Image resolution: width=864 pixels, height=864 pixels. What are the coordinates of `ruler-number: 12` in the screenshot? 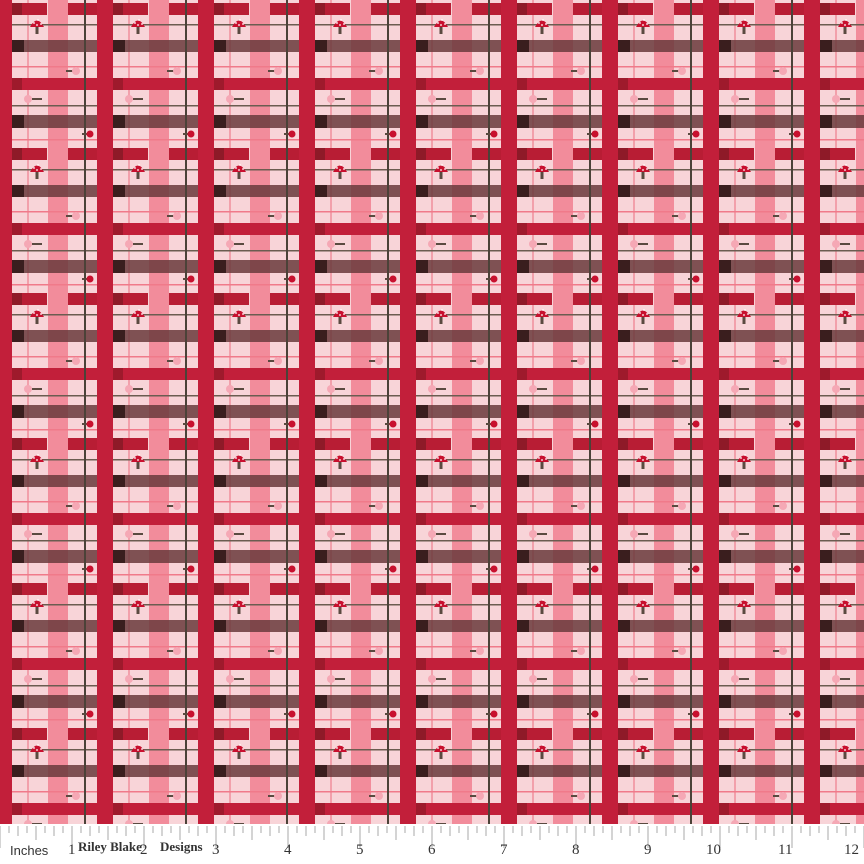 It's located at (851, 850).